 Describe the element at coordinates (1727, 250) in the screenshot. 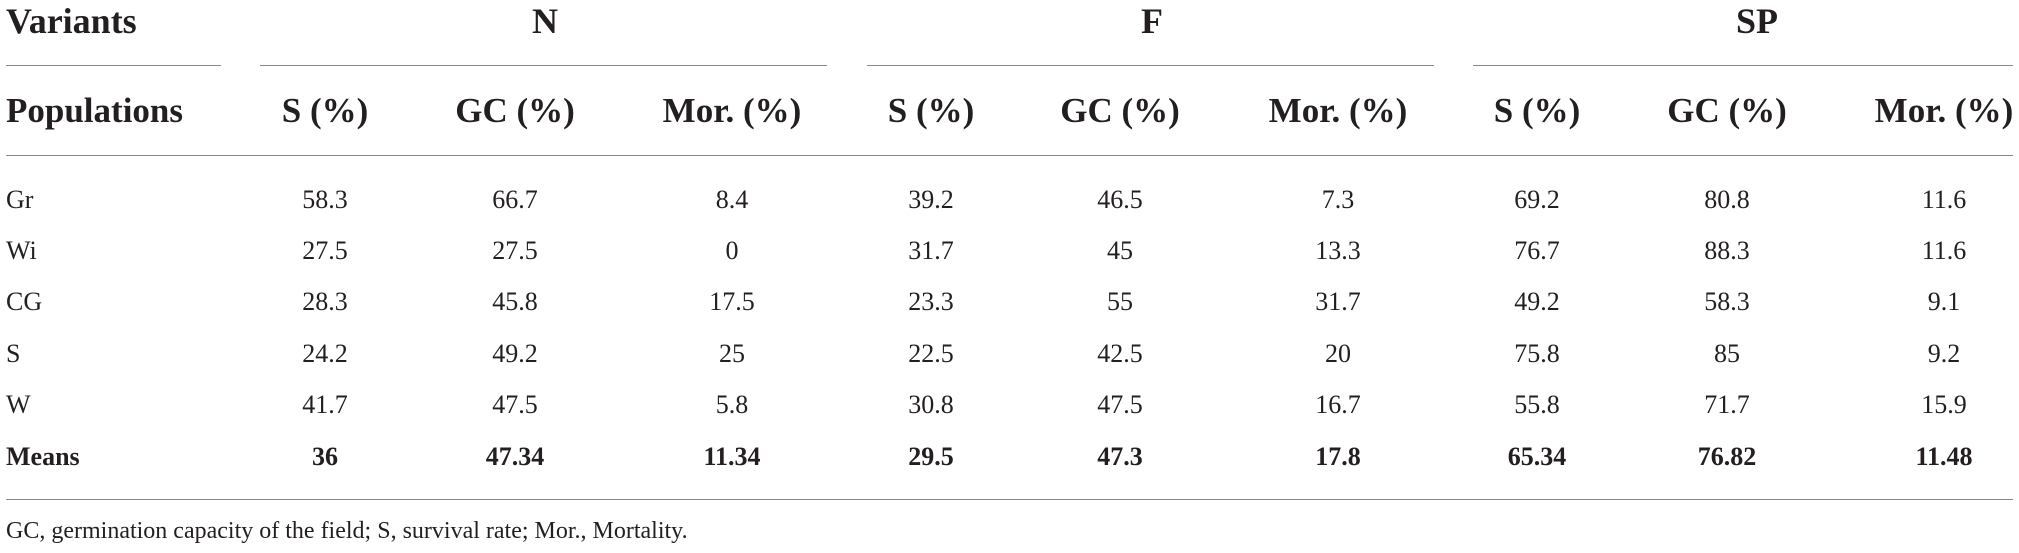

I see `table-cell: 88.3` at that location.